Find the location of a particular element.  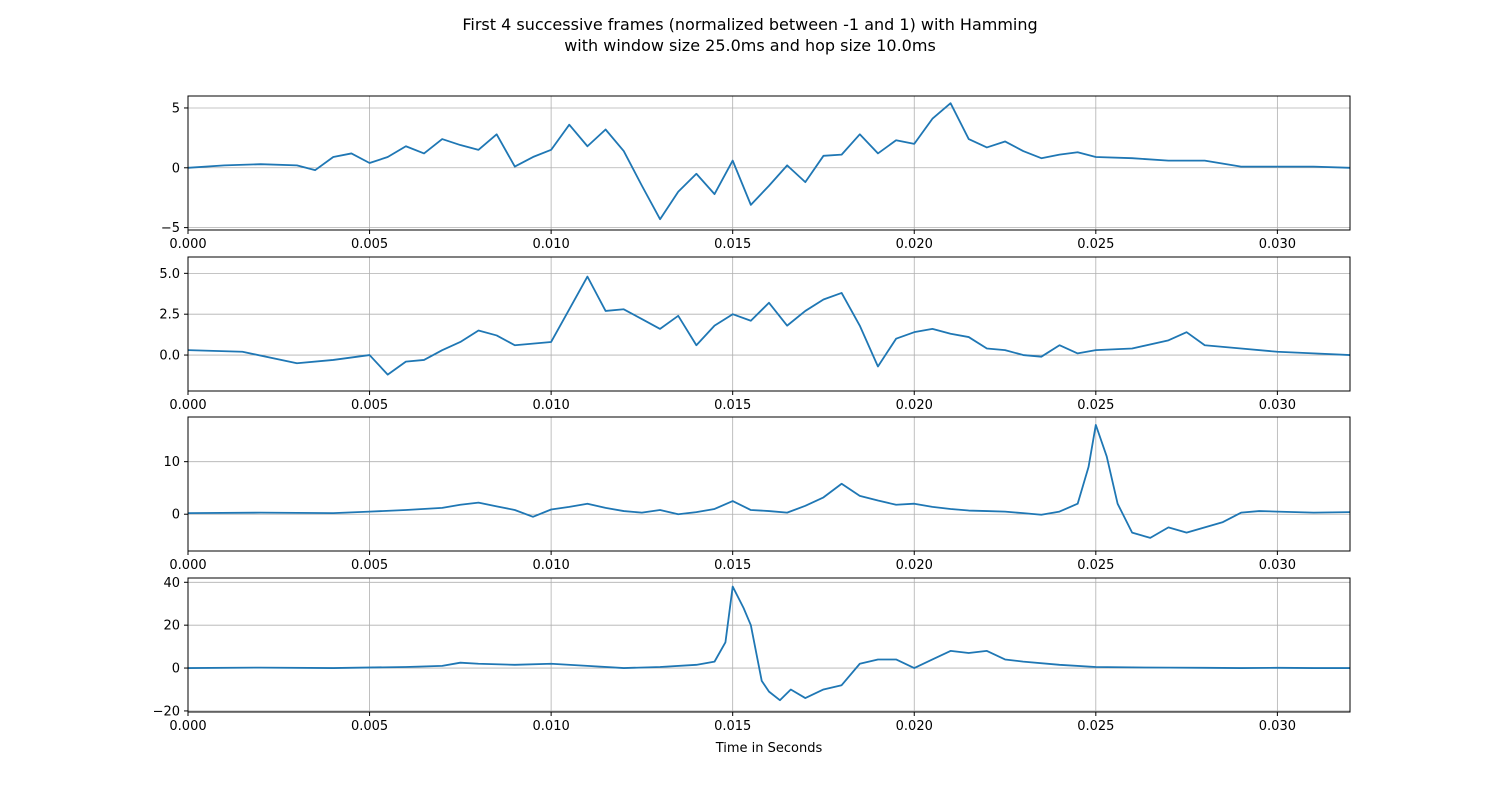

frame-2-series-line is located at coordinates (769, 325).